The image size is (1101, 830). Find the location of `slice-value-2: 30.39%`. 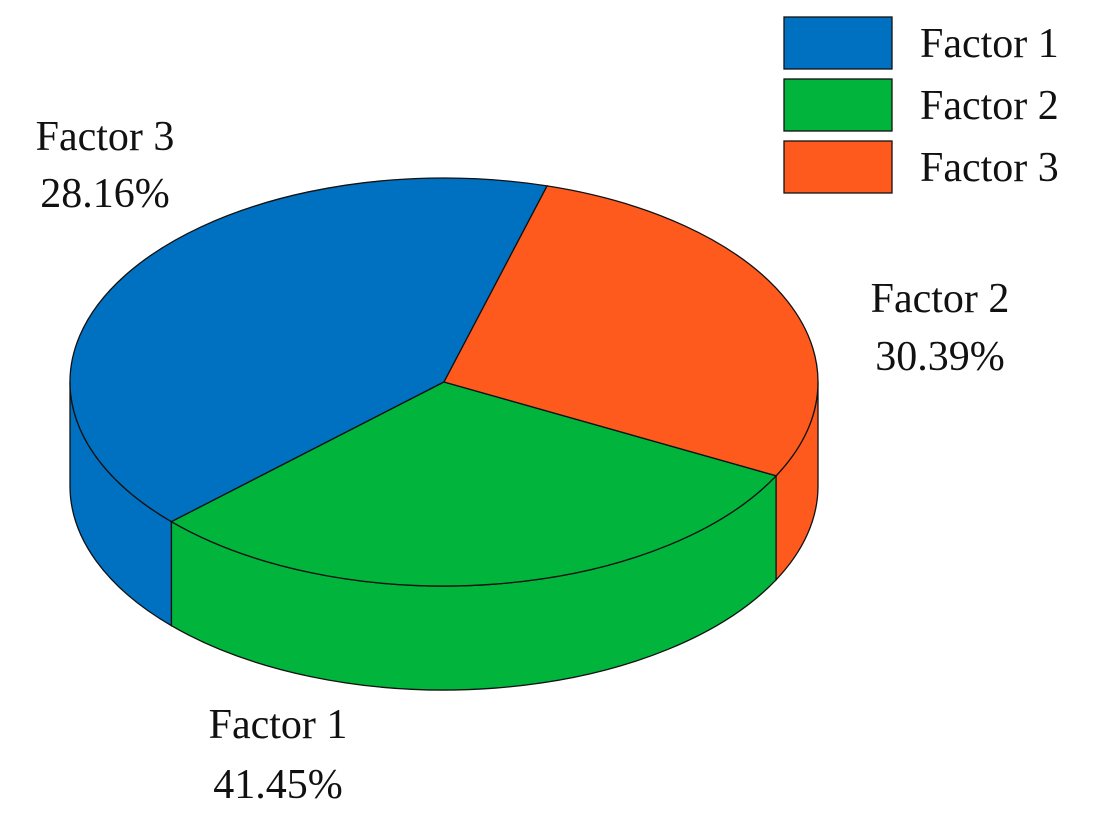

slice-value-2: 30.39% is located at coordinates (940, 357).